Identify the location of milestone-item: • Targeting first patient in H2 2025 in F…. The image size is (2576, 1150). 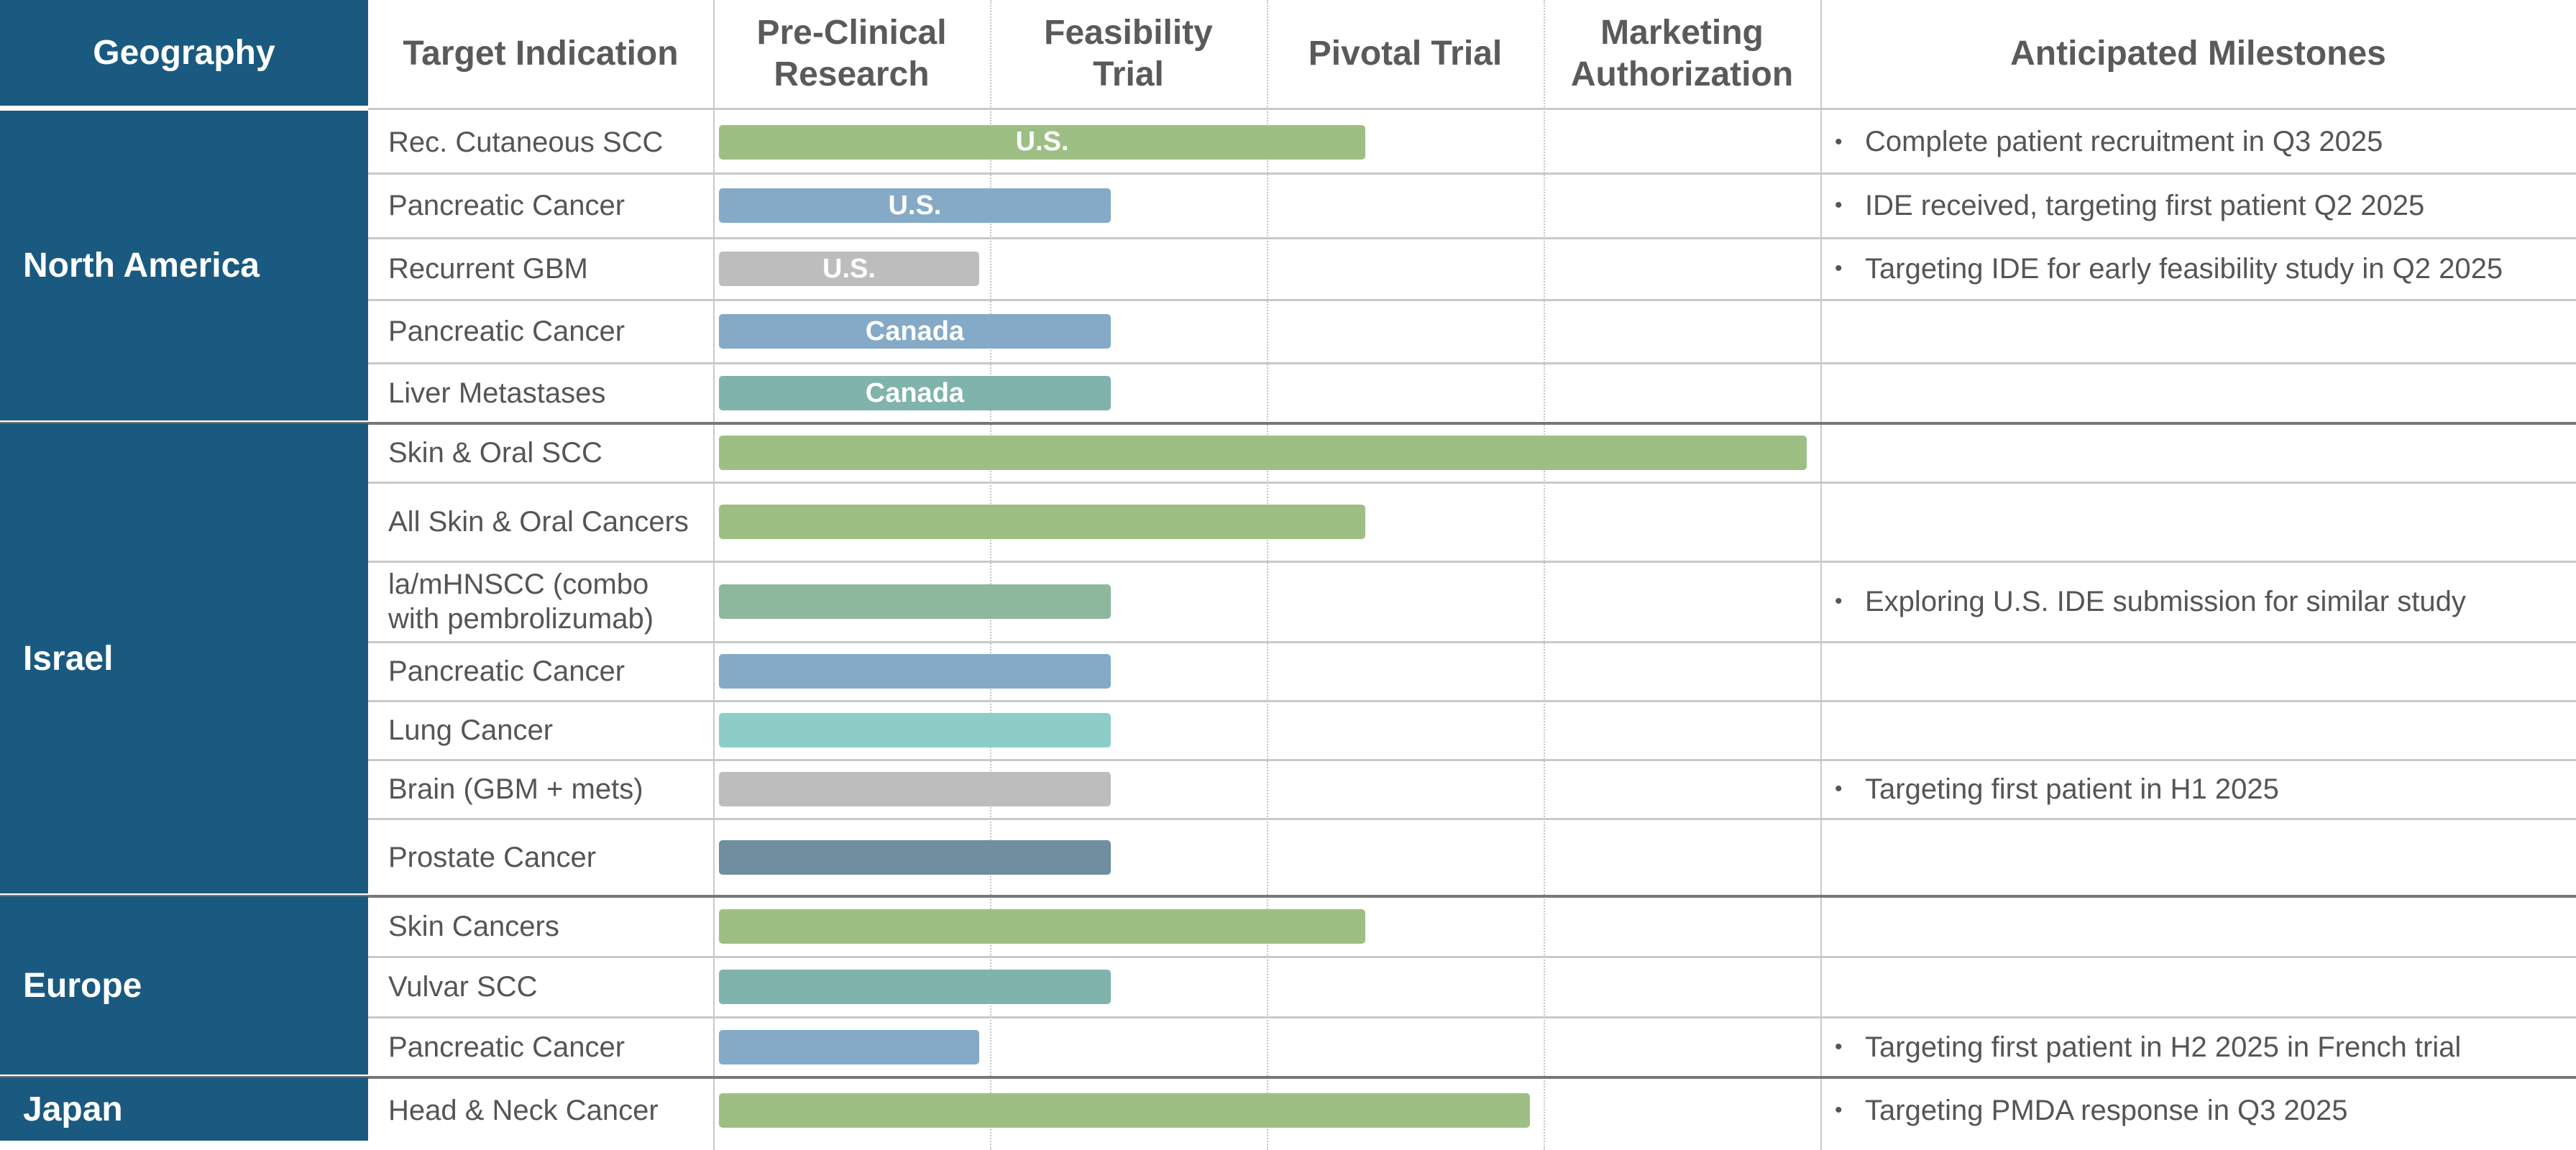
(2141, 1047).